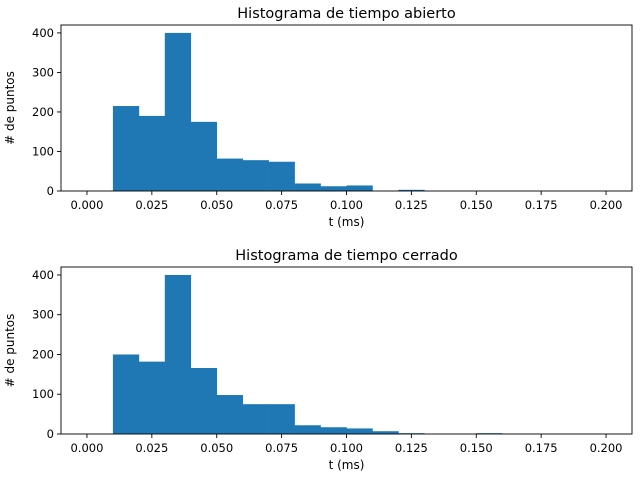  I want to click on chart-title: Histograma de tiempo cerrado, so click(346, 256).